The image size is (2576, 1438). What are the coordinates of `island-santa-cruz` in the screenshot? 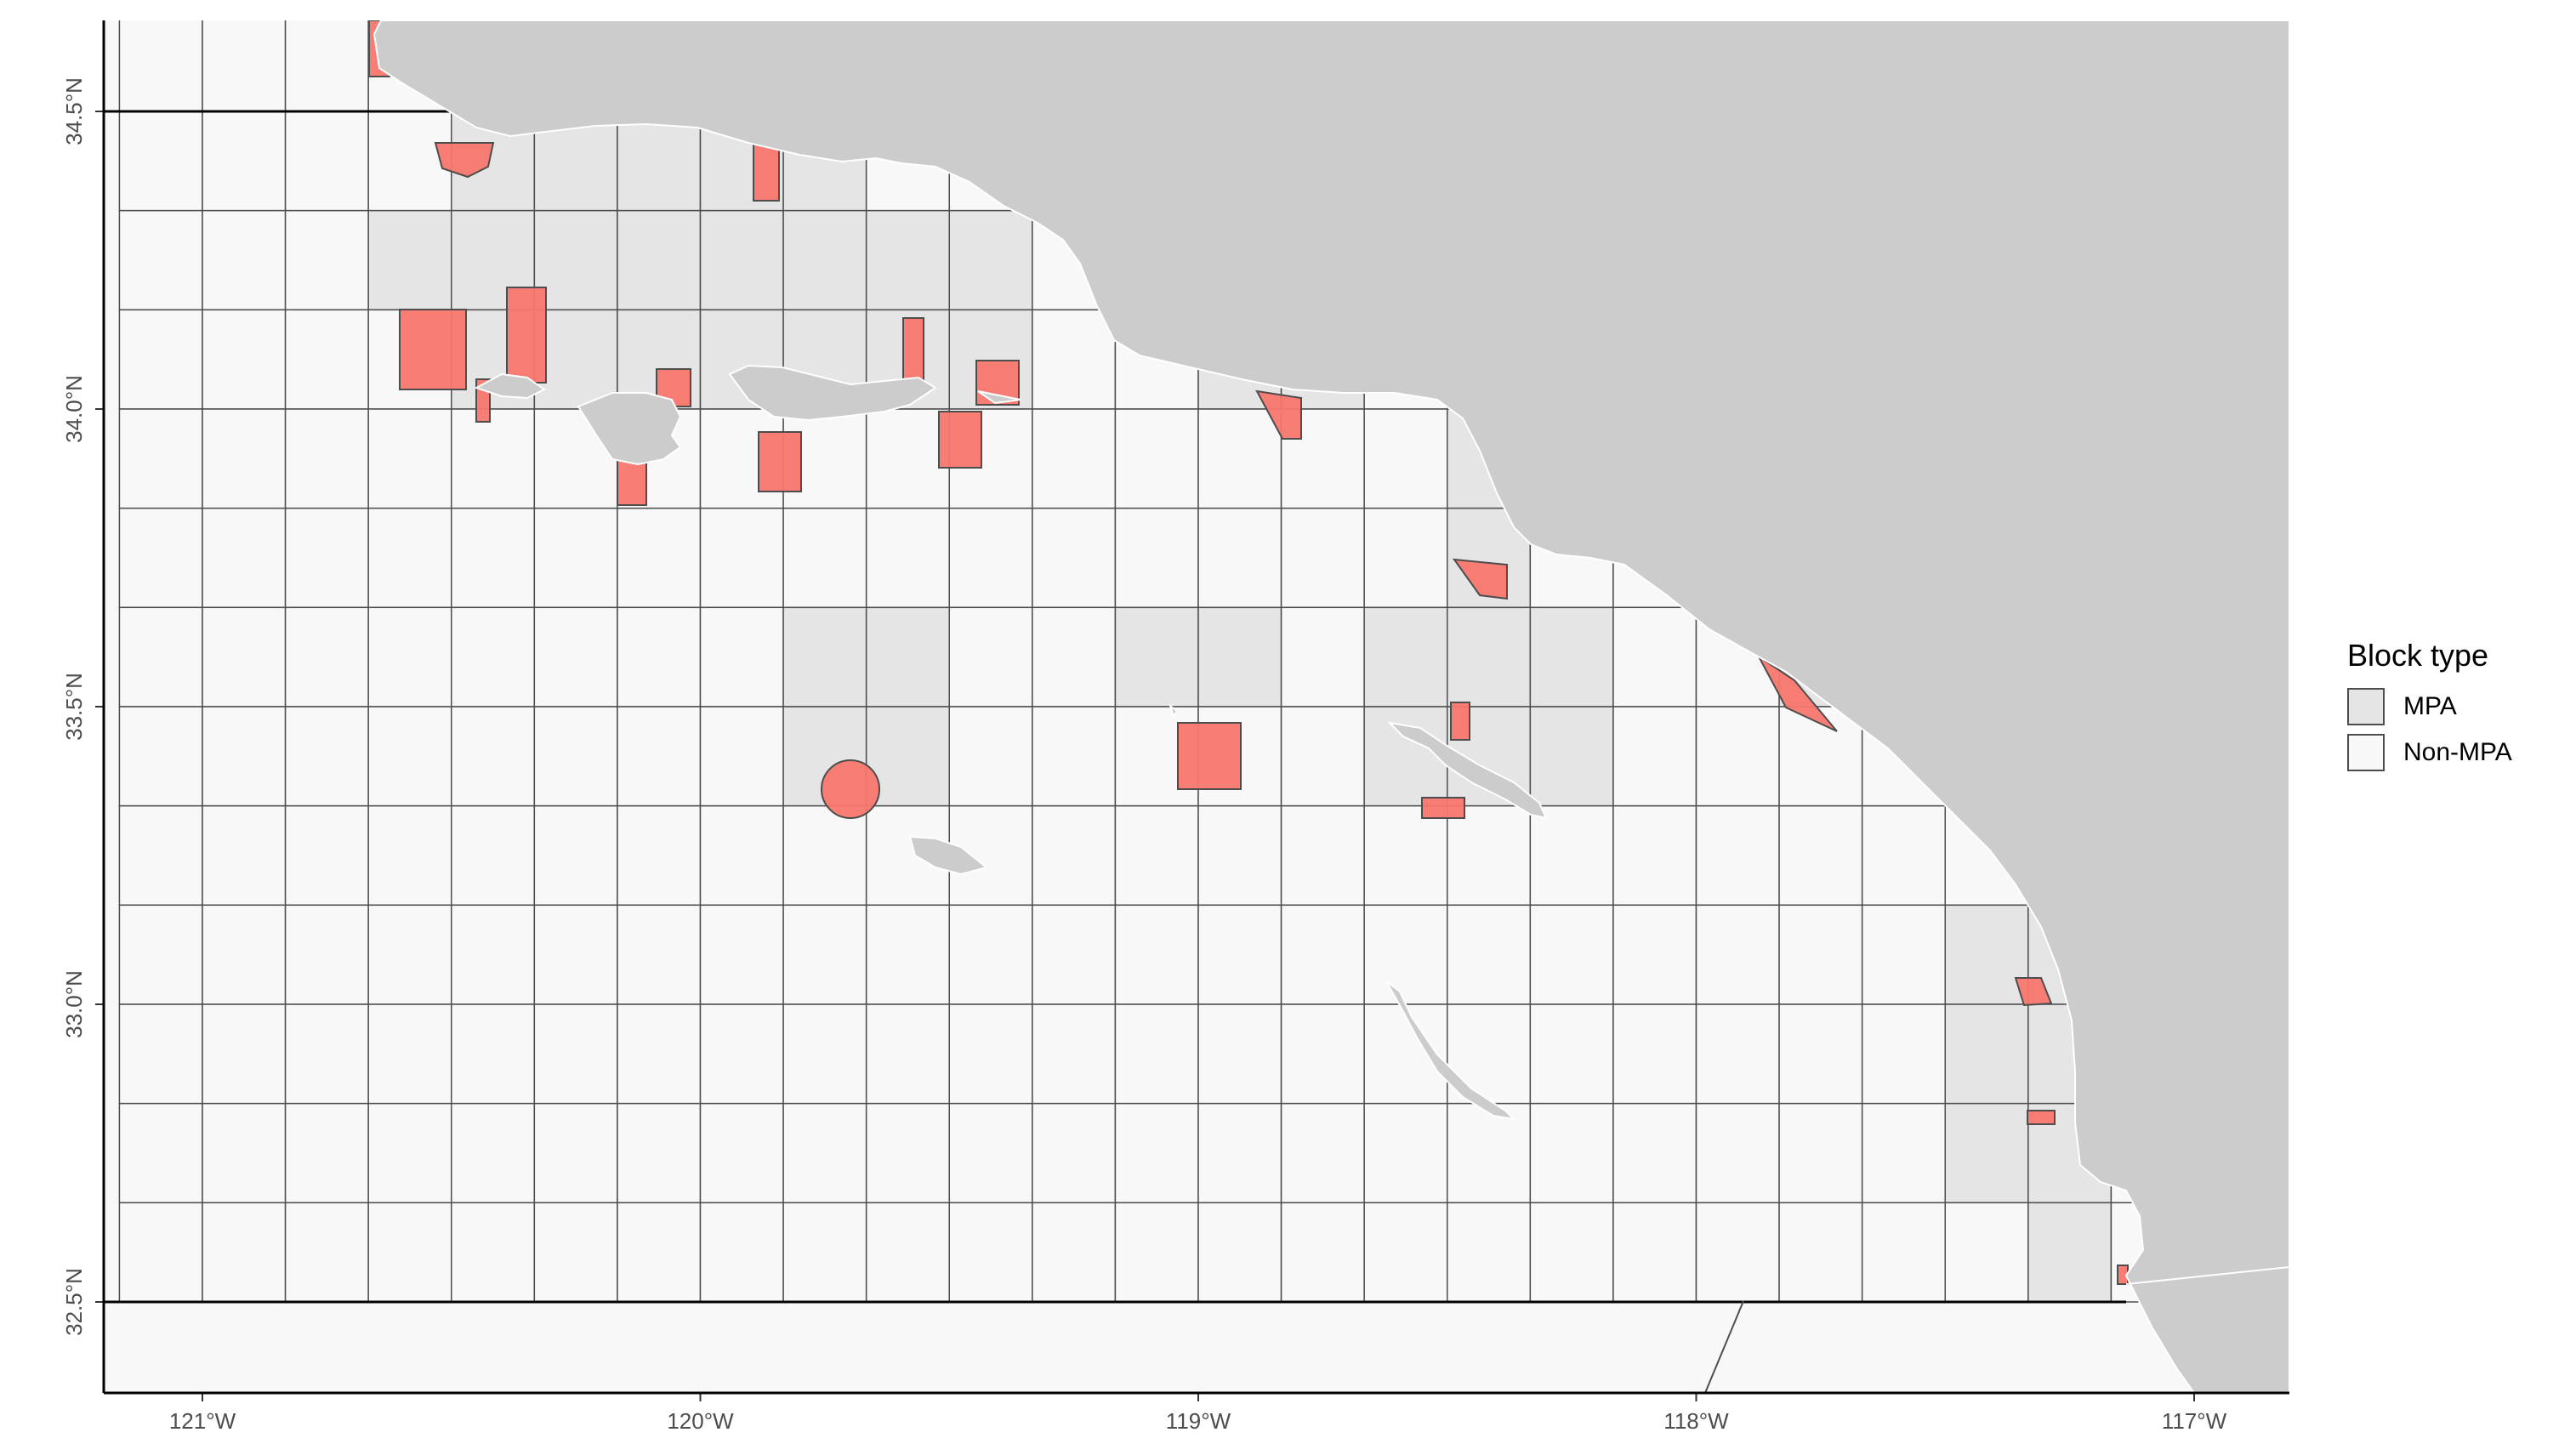 It's located at (832, 393).